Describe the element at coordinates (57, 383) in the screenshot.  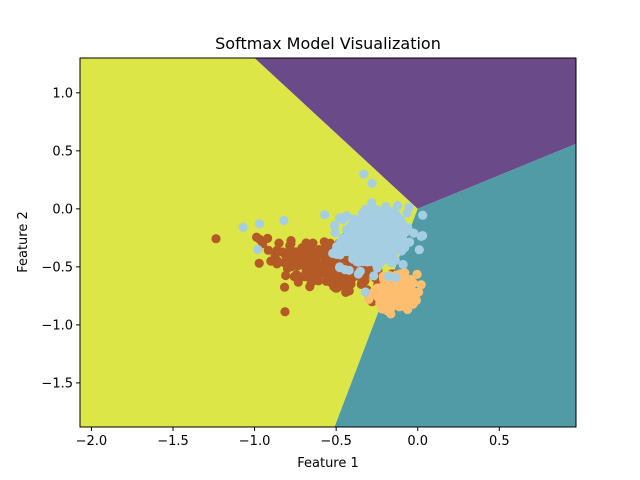
I see `y-tick-label: −1.5` at that location.